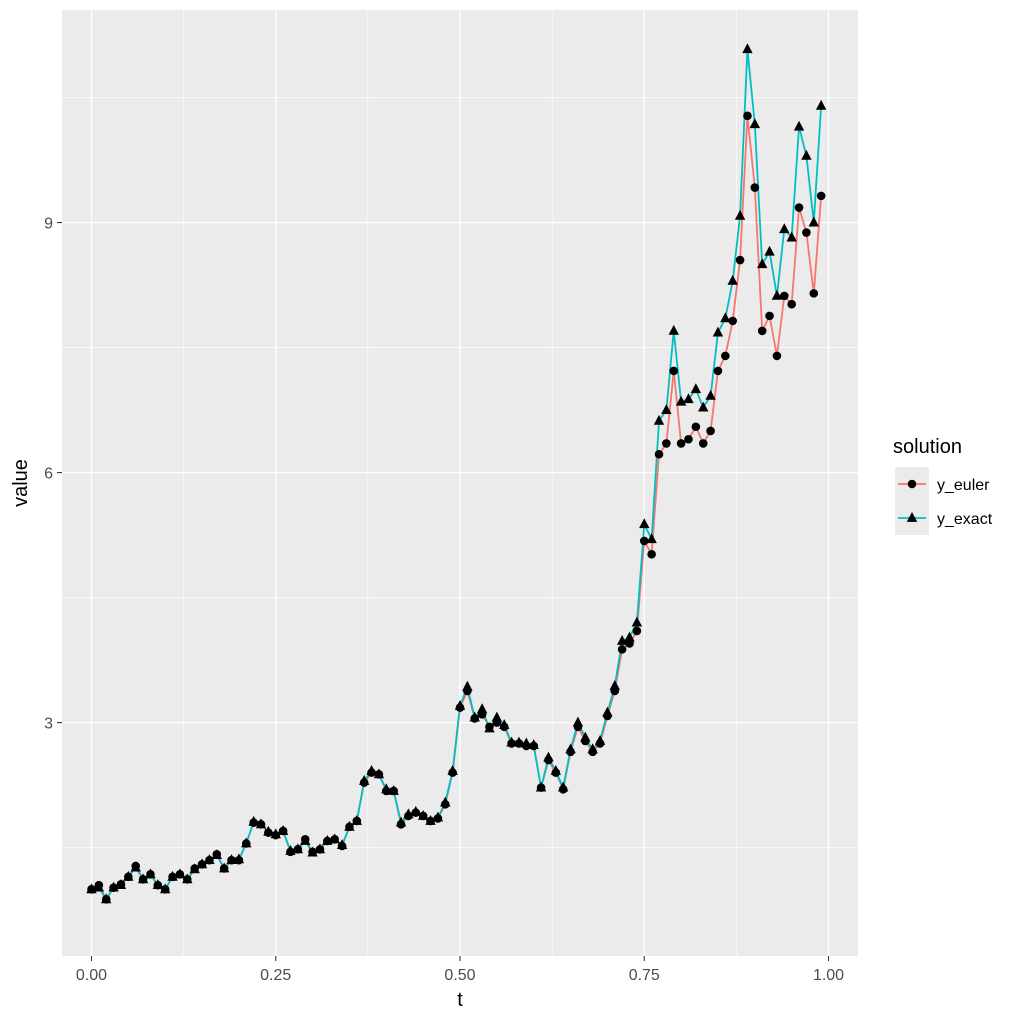  Describe the element at coordinates (48, 724) in the screenshot. I see `y-tick-label: 3` at that location.